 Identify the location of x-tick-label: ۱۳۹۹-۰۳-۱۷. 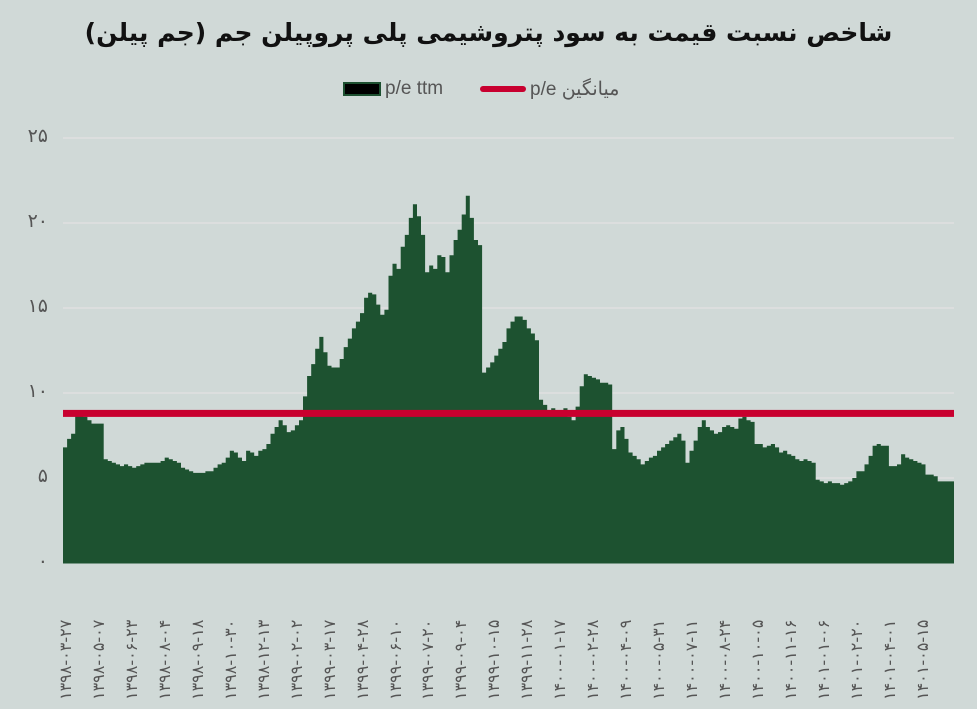
(329, 659).